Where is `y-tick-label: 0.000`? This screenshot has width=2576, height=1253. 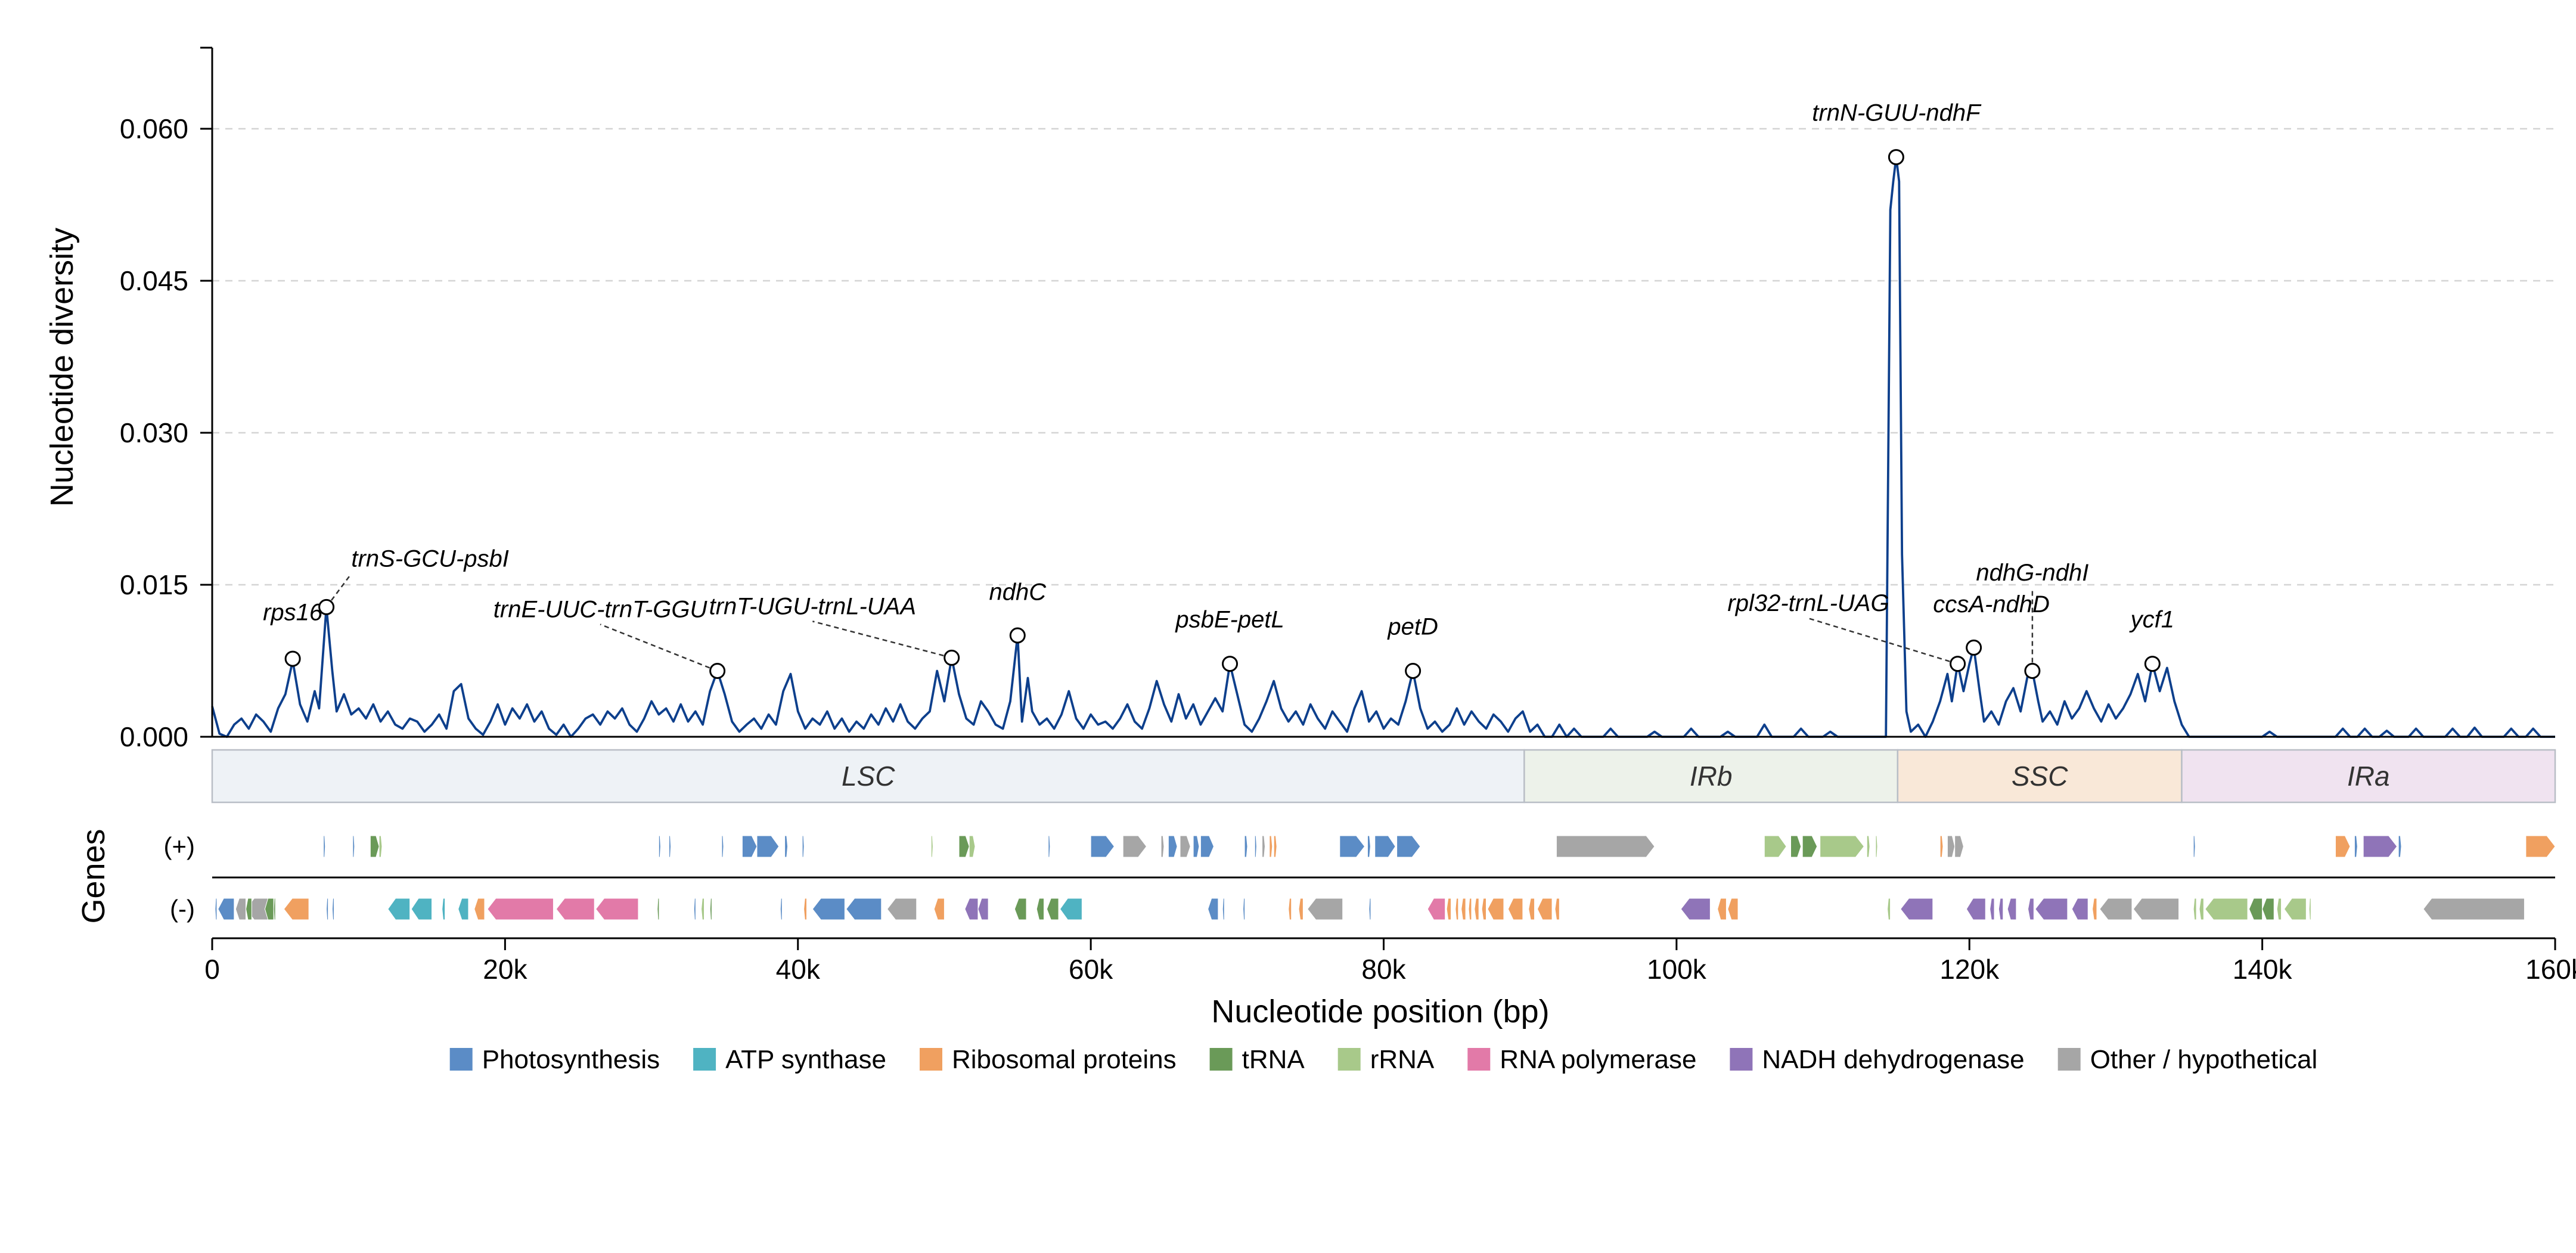
y-tick-label: 0.000 is located at coordinates (154, 736).